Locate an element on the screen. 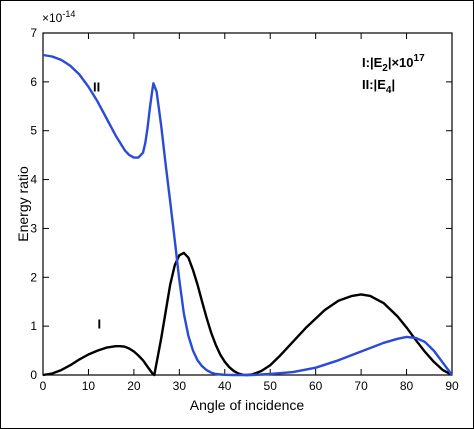 The image size is (474, 429). x-tick-label: 30 is located at coordinates (180, 386).